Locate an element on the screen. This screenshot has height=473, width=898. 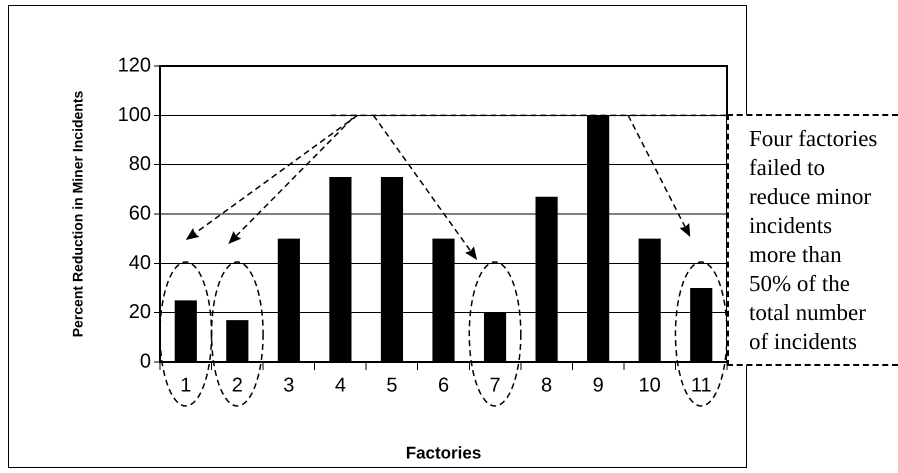
x-tick-label: 2 is located at coordinates (237, 385).